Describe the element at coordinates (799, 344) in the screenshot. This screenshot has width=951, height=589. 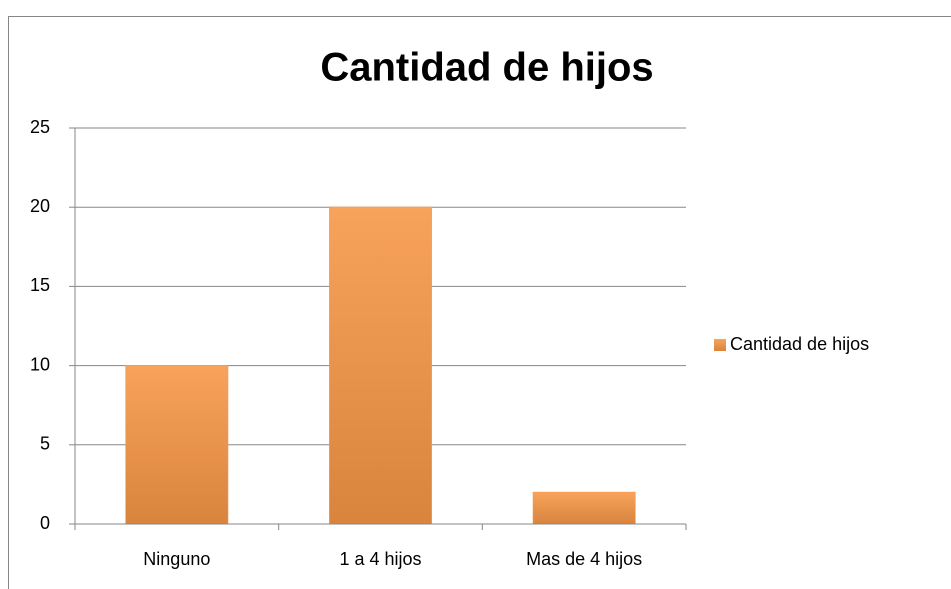
I see `legend-label: Cantidad de hijos` at that location.